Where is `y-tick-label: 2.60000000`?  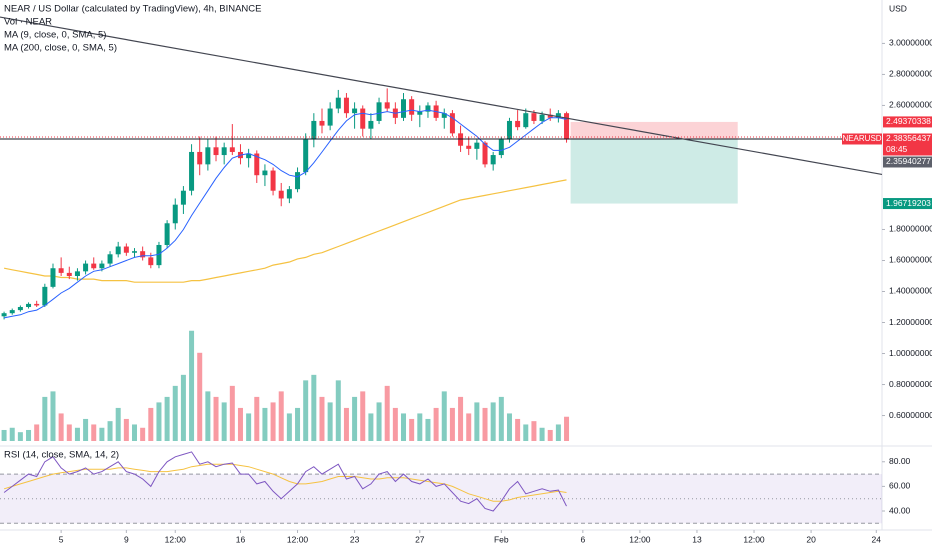
y-tick-label: 2.60000000 is located at coordinates (910, 105).